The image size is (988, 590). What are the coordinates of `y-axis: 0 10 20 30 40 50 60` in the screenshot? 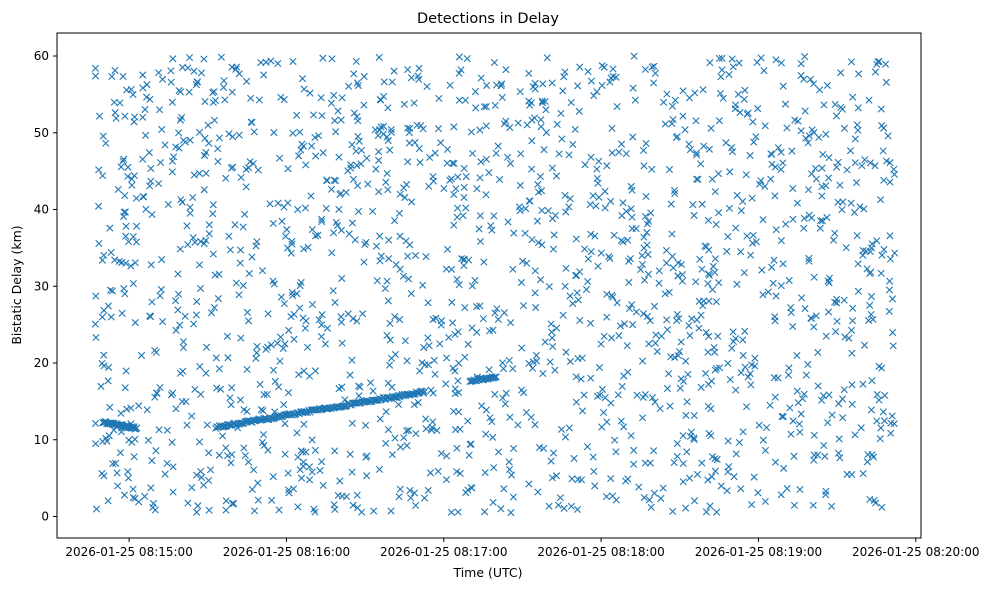 It's located at (45, 286).